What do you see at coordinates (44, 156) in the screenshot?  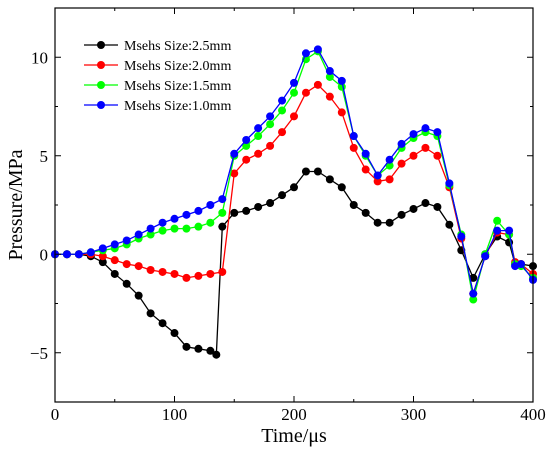 I see `y-tick-label: 5` at bounding box center [44, 156].